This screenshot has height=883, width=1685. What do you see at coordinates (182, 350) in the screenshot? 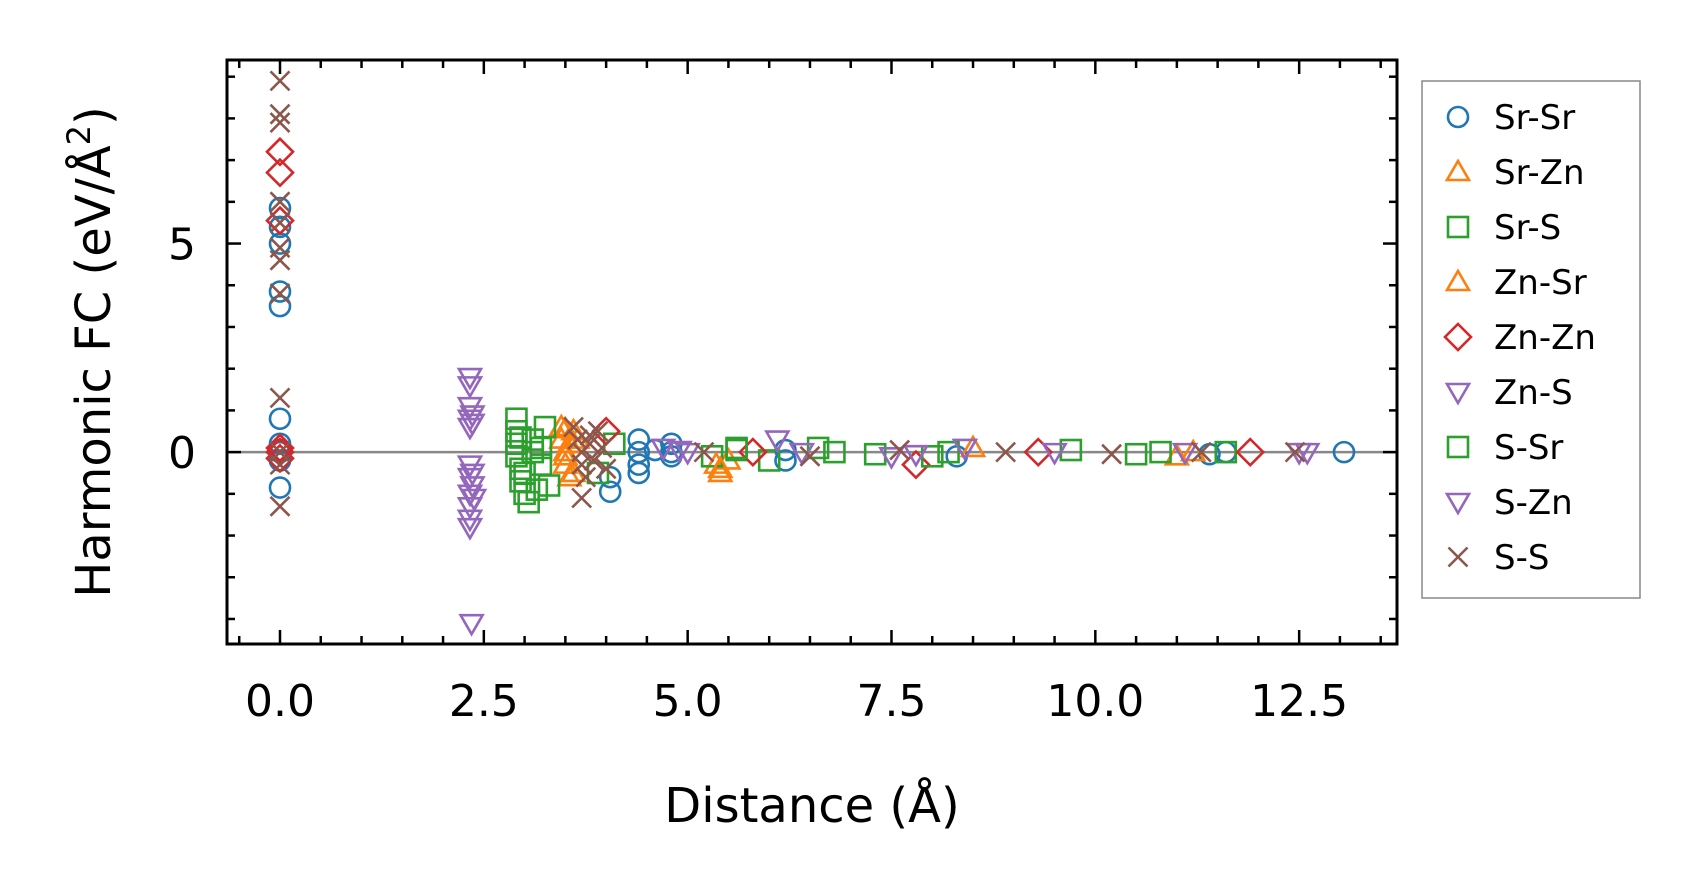
I see `y-tick-labels: 05` at bounding box center [182, 350].